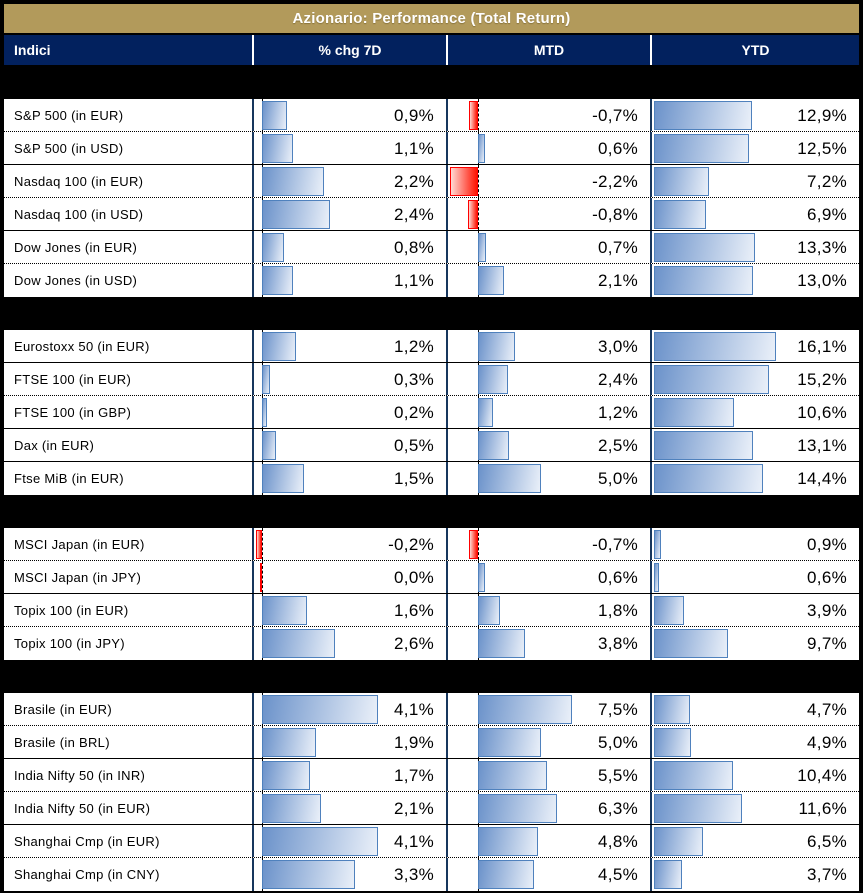 The height and width of the screenshot is (893, 863). Describe the element at coordinates (822, 412) in the screenshot. I see `cell-value-ytd: 10,6%` at that location.